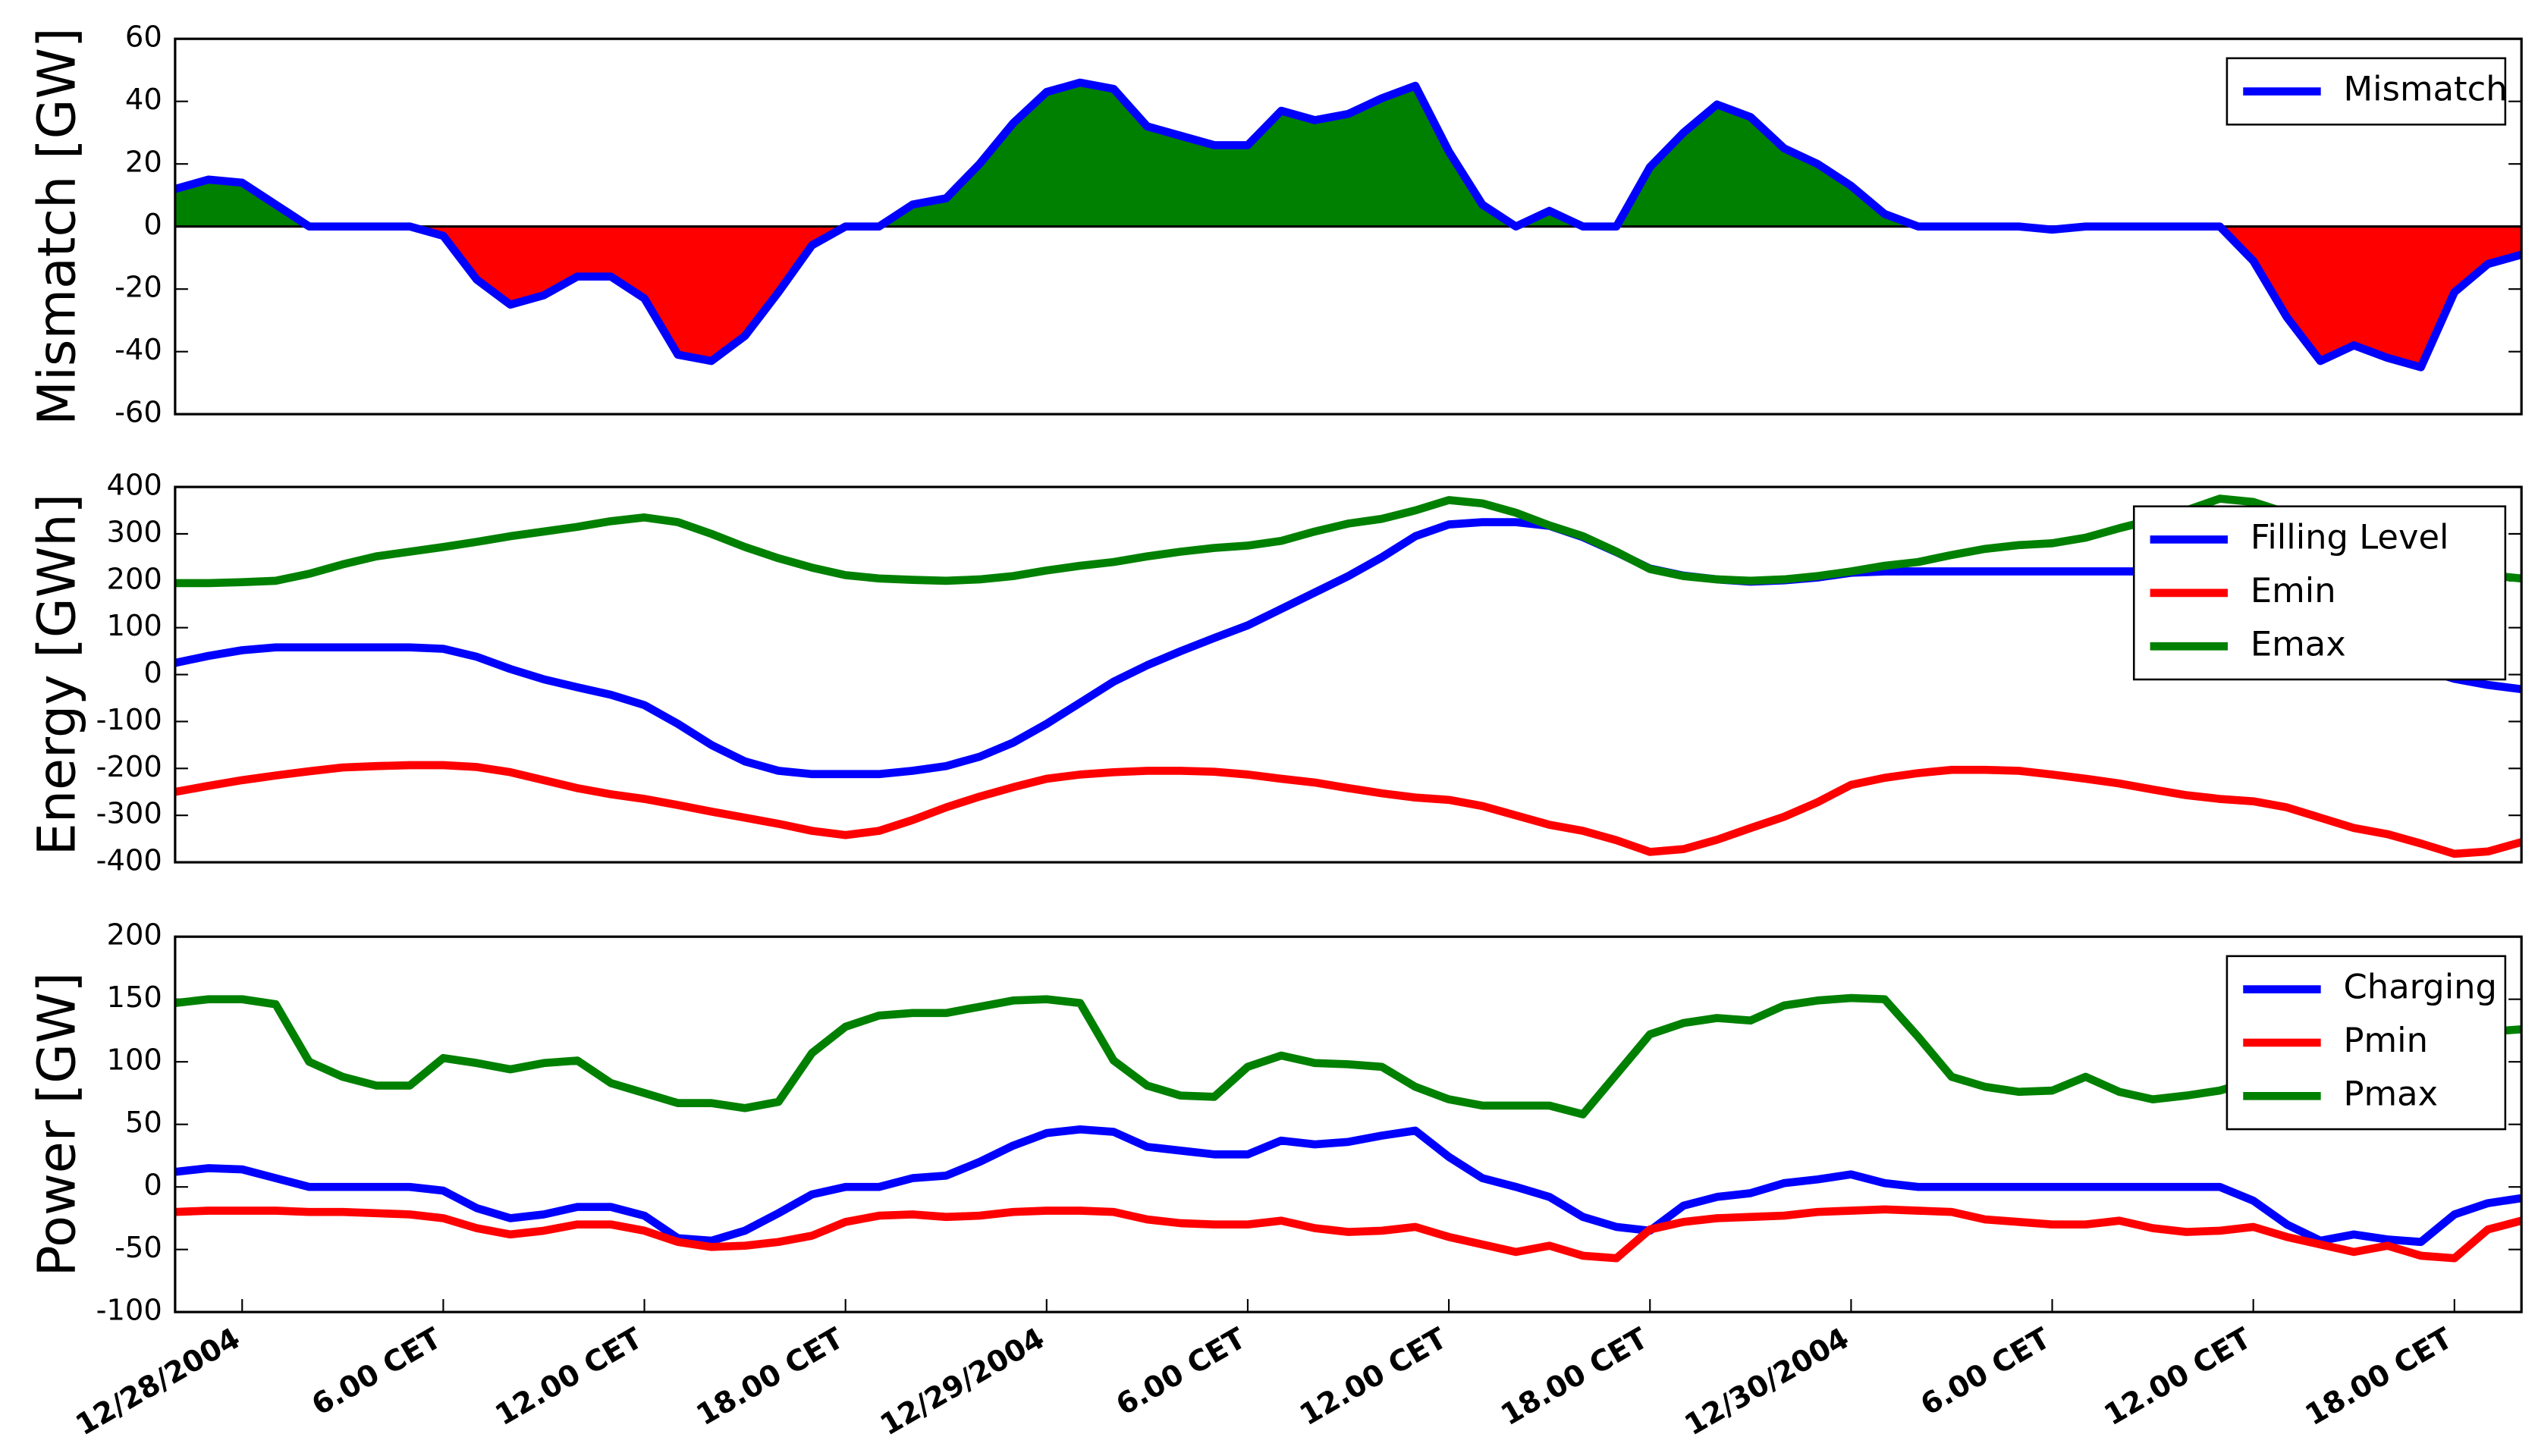 The image size is (2538, 1456). What do you see at coordinates (138, 288) in the screenshot?
I see `y-tick-label: -20` at bounding box center [138, 288].